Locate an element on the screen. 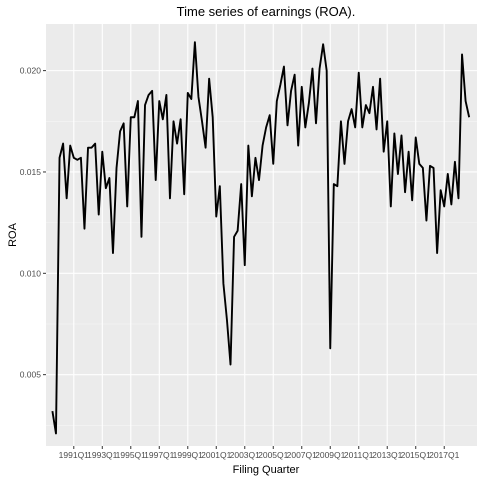 Image resolution: width=480 pixels, height=480 pixels. x-tick-label: 2013Q1 is located at coordinates (387, 455).